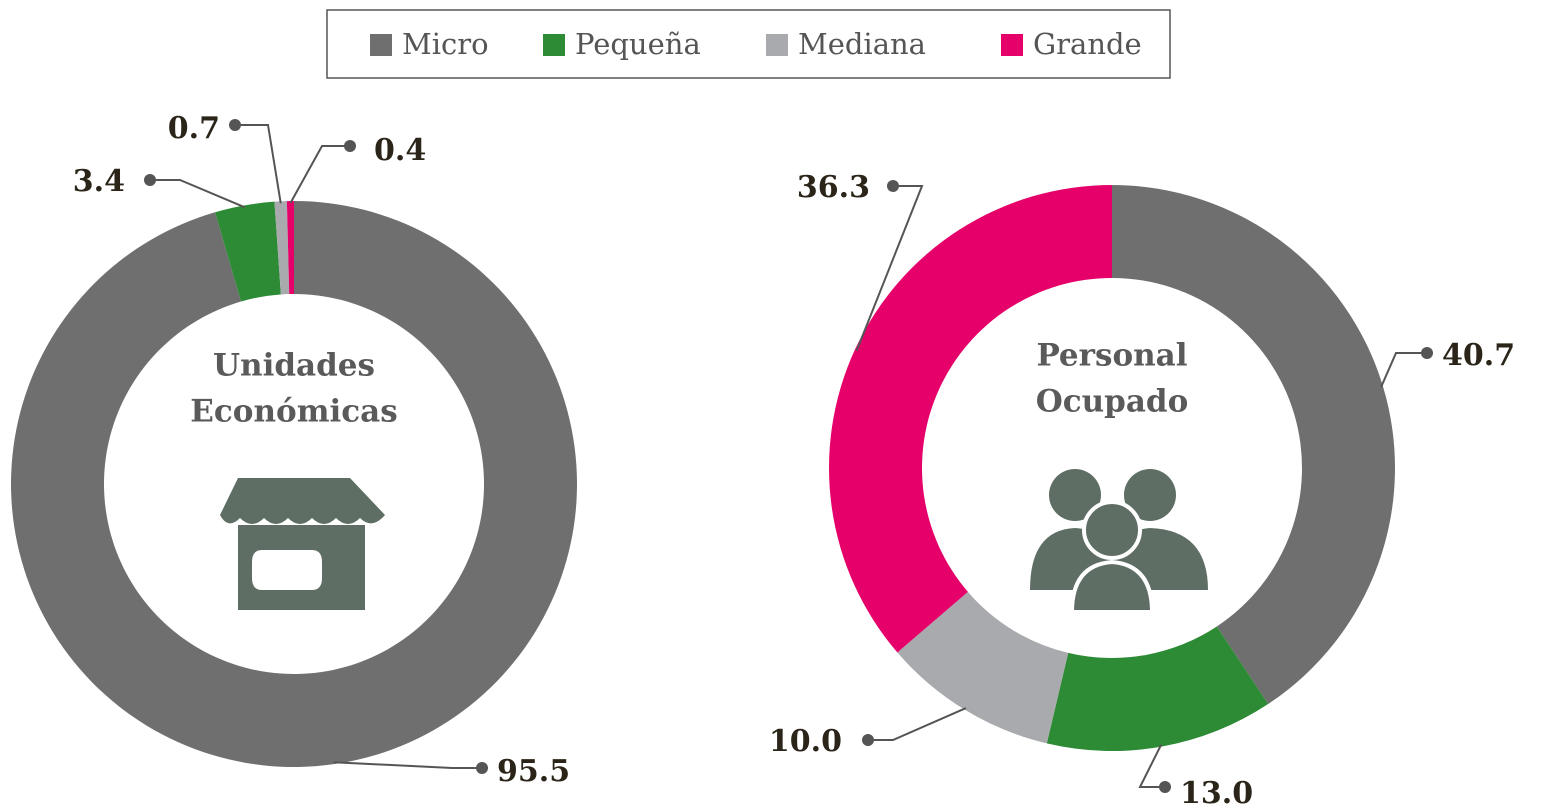  I want to click on legend-box, so click(748, 44).